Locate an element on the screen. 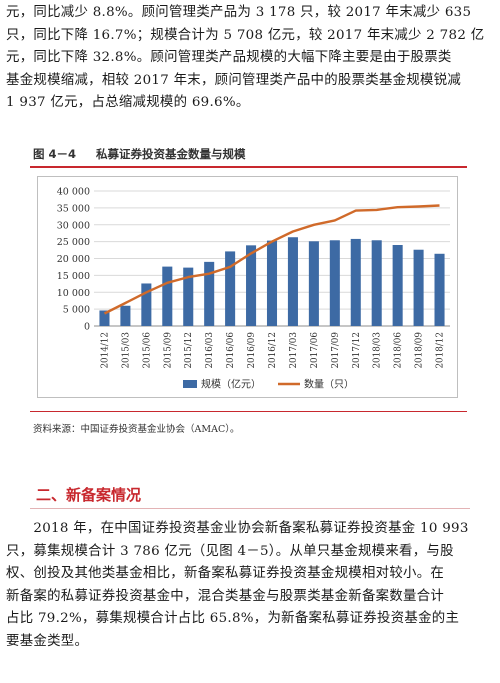 Image resolution: width=500 pixels, height=683 pixels. y-tick-label: 0 is located at coordinates (87, 327).